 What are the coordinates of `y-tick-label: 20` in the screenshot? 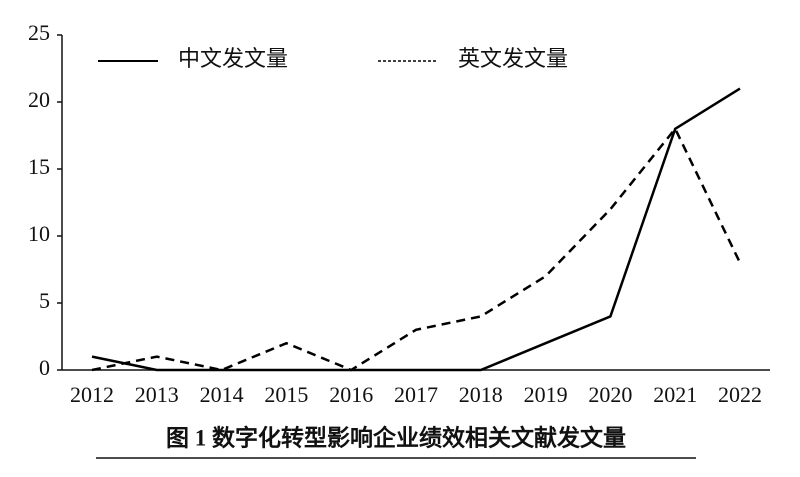 It's located at (39, 99).